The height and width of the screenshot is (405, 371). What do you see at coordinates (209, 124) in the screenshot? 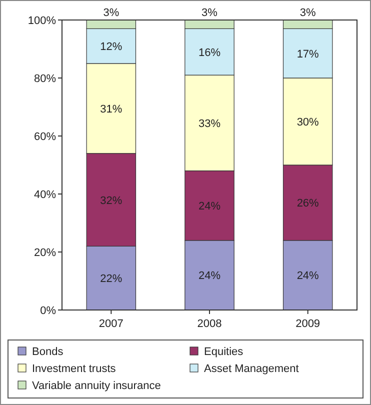
I see `data-label: 33%` at bounding box center [209, 124].